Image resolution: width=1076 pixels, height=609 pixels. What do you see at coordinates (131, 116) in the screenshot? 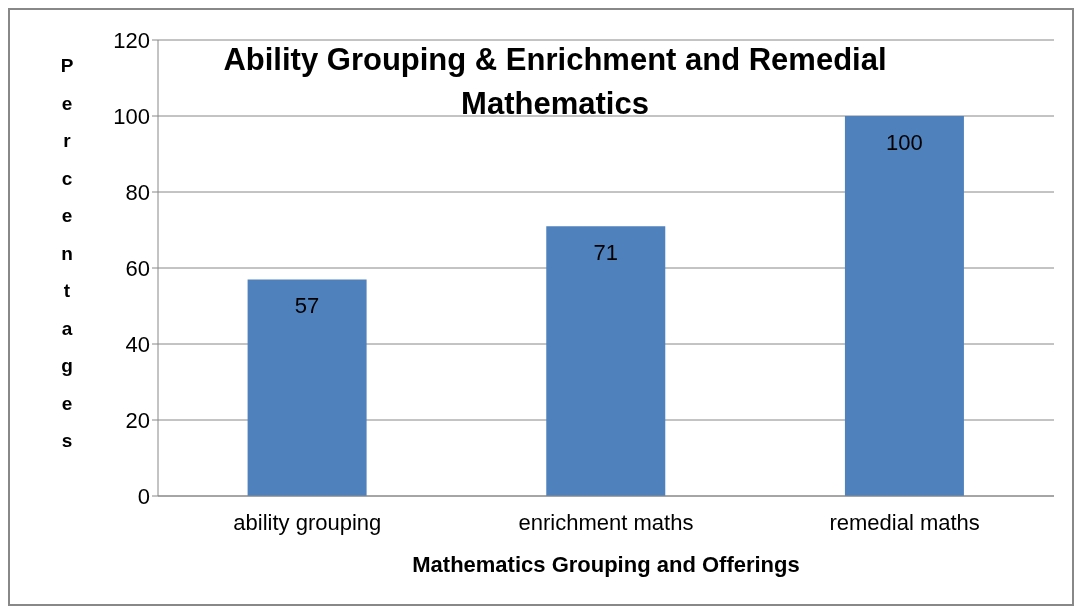
I see `y-tick-label: 100` at bounding box center [131, 116].